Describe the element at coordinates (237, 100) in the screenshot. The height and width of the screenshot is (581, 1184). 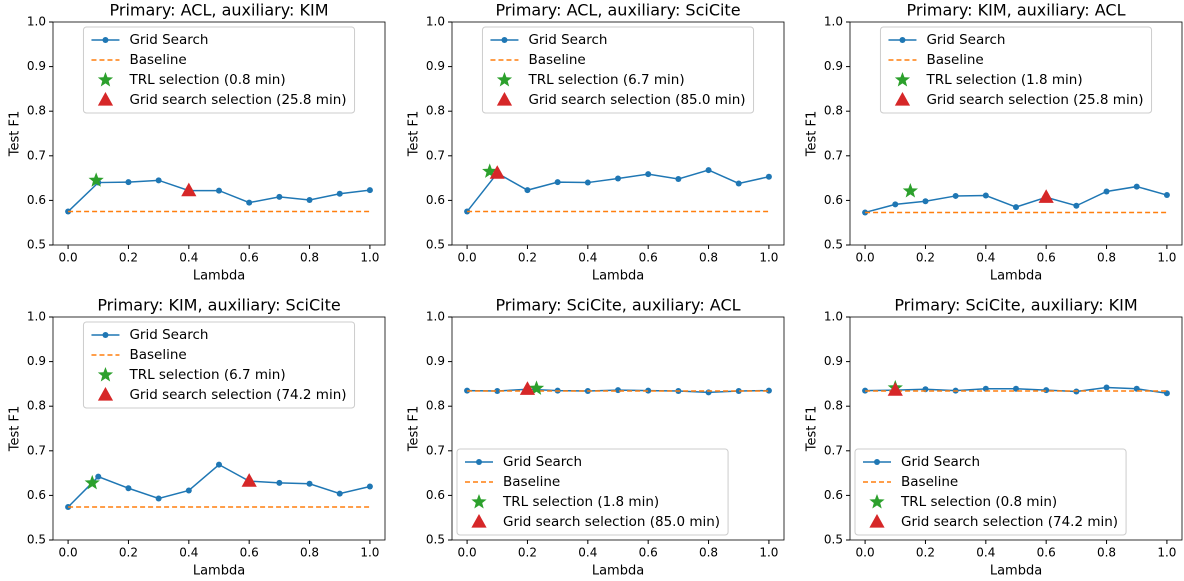
I see `legend-label: Grid search selection (25.8 min)` at that location.